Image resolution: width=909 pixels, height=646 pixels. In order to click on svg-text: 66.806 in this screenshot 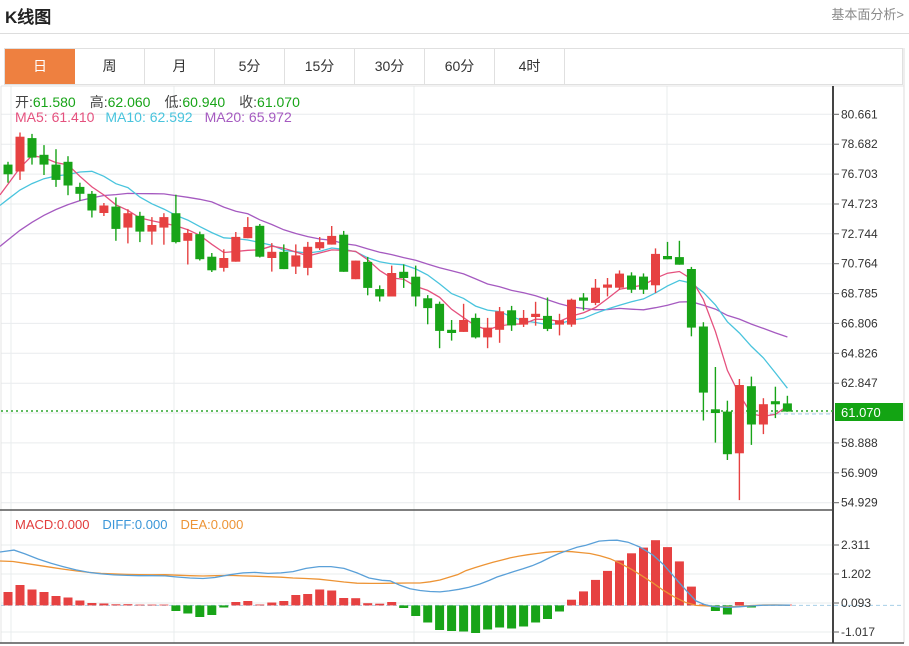, I will do `click(859, 323)`.